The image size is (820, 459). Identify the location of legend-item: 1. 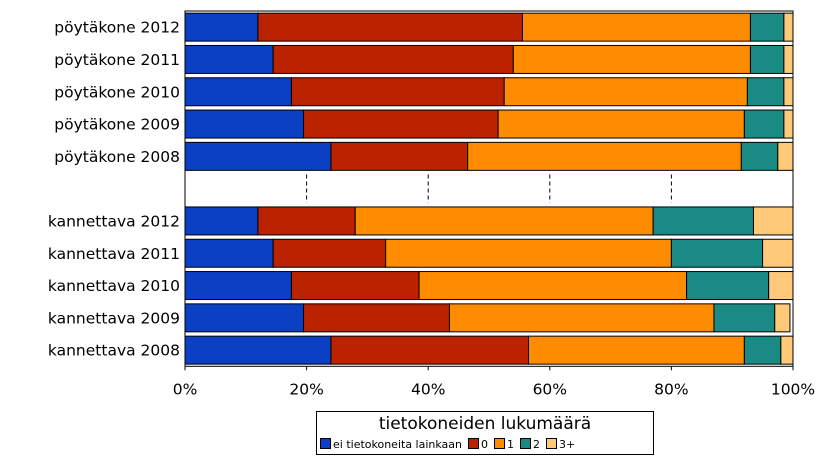
(504, 444).